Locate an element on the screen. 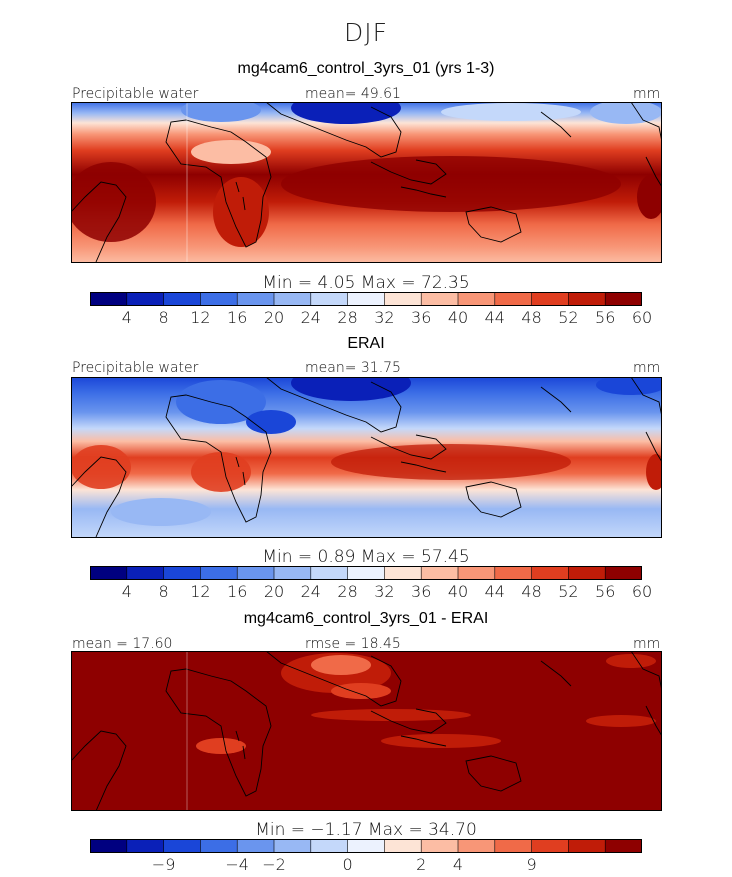 This screenshot has width=732, height=877. panel3-title: mg4cam6_control_3yrs_01 - ERAI is located at coordinates (366, 618).